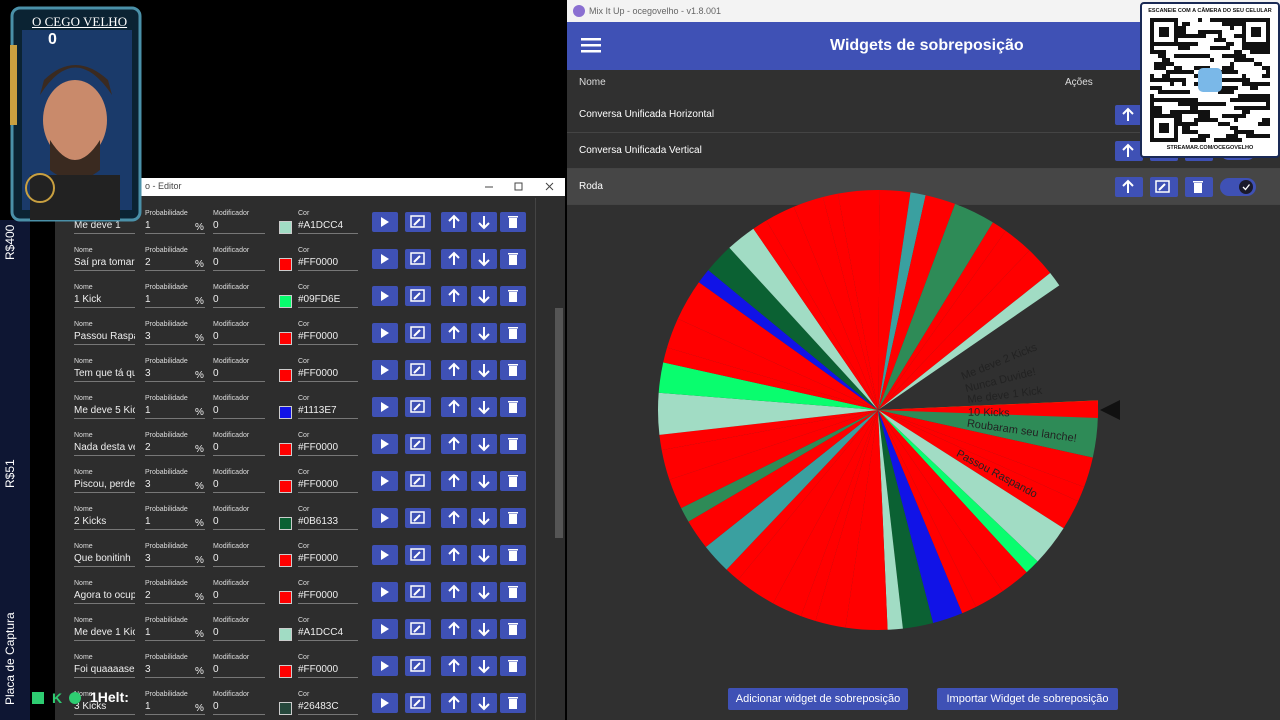  Describe the element at coordinates (104, 560) in the screenshot. I see `name-field: Que bonitinh` at that location.